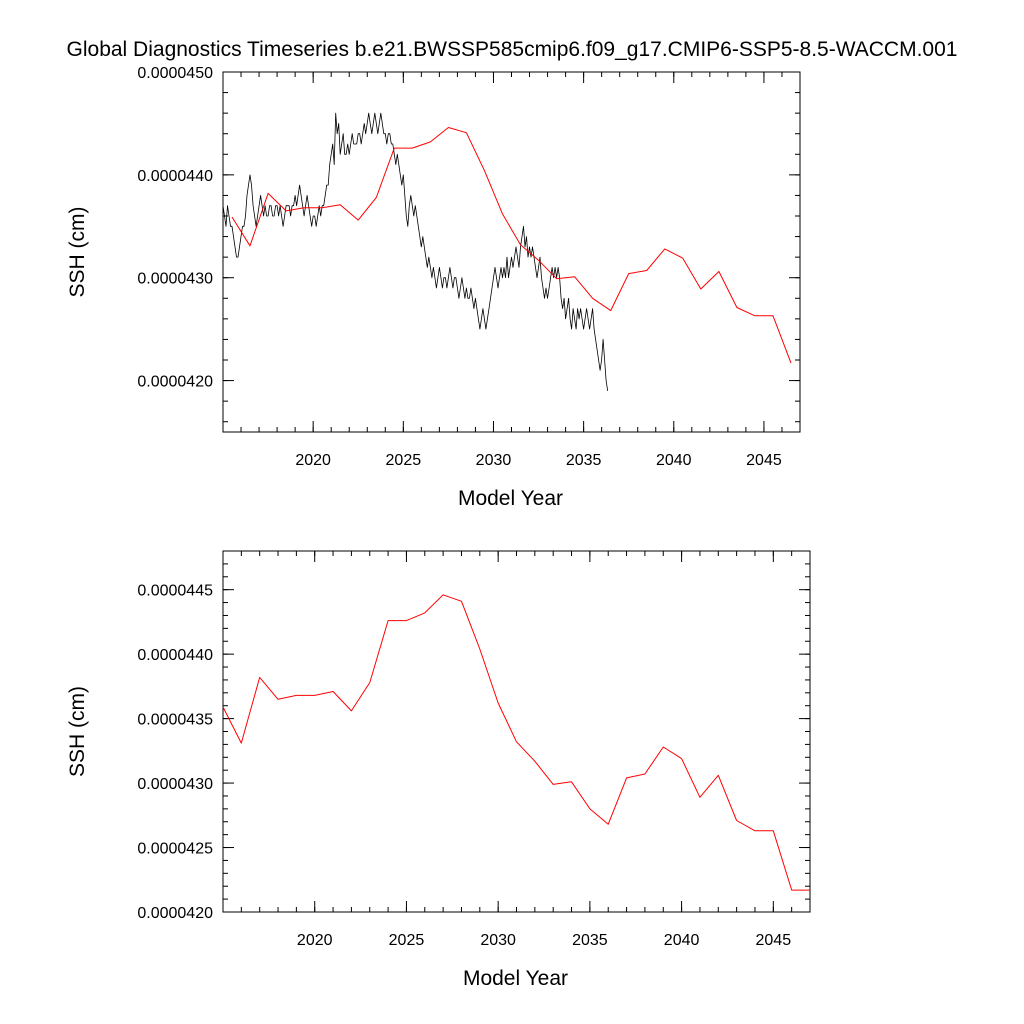  I want to click on y-tick-label: 0.0000435, so click(175, 720).